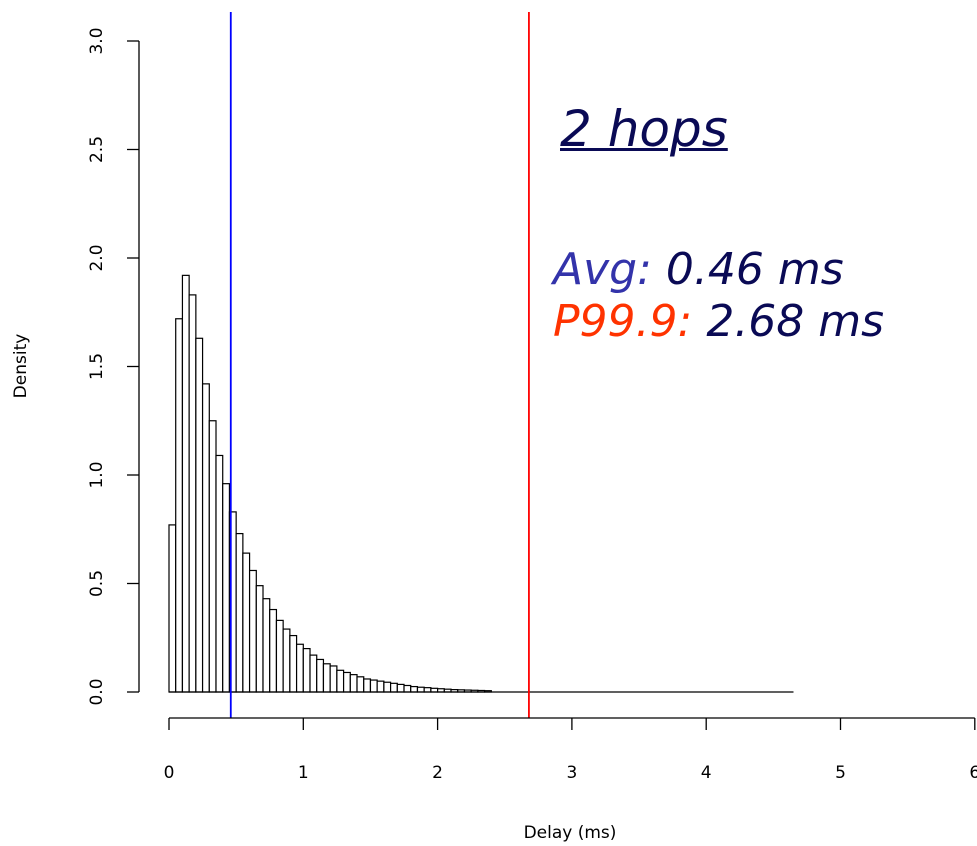  Describe the element at coordinates (623, 321) in the screenshot. I see `p99-label: P99.9:` at that location.